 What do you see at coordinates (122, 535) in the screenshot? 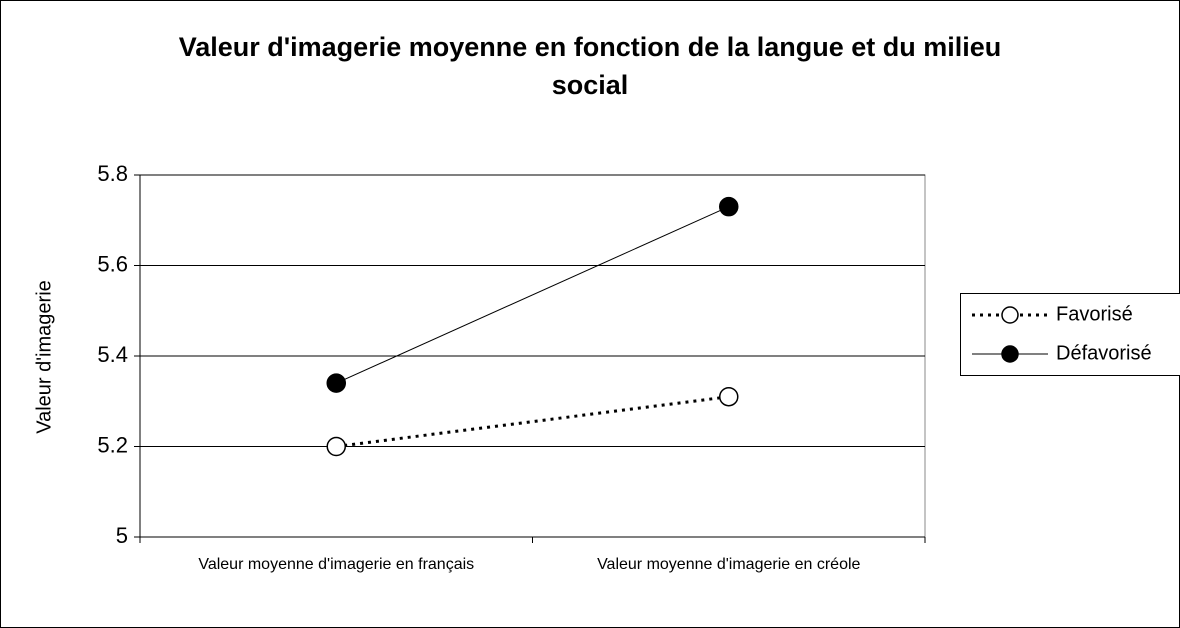
I see `y-tick-label: 5` at bounding box center [122, 535].